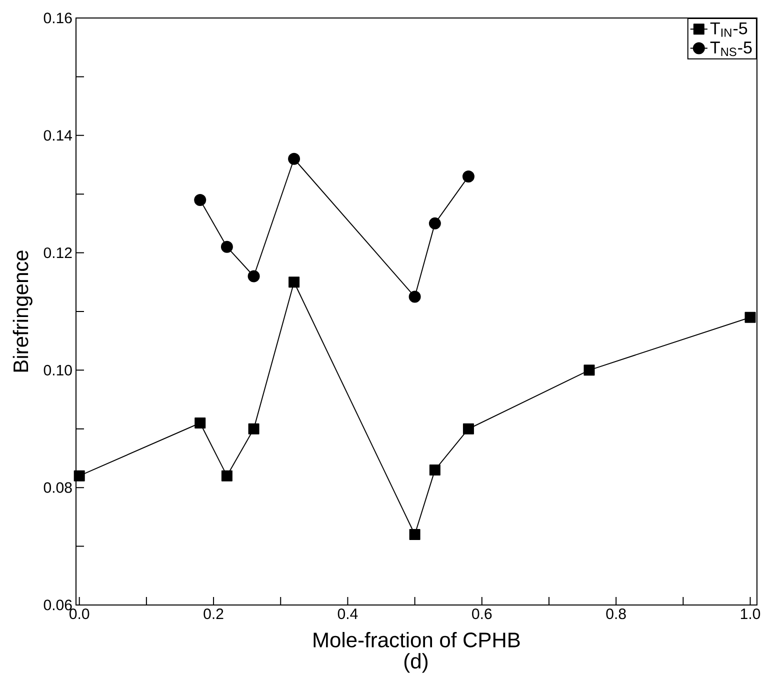 The height and width of the screenshot is (681, 764). What do you see at coordinates (214, 614) in the screenshot?
I see `x-tick-label: 0.2` at bounding box center [214, 614].